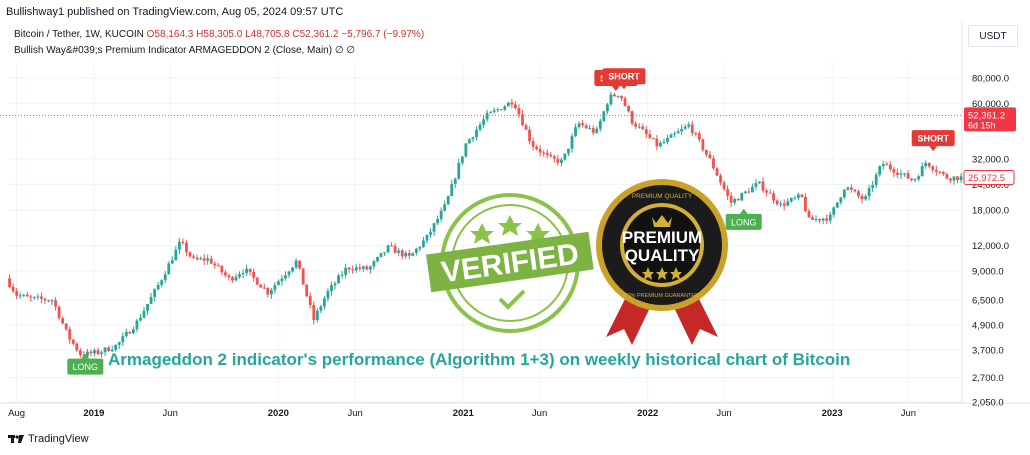  I want to click on y-tick-label: 9,000.0, so click(988, 272).